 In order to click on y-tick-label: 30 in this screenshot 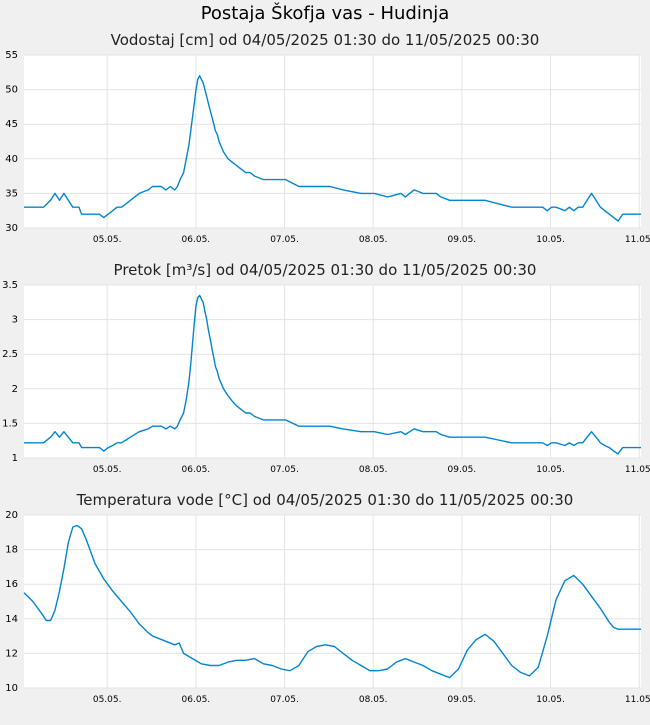, I will do `click(11, 228)`.